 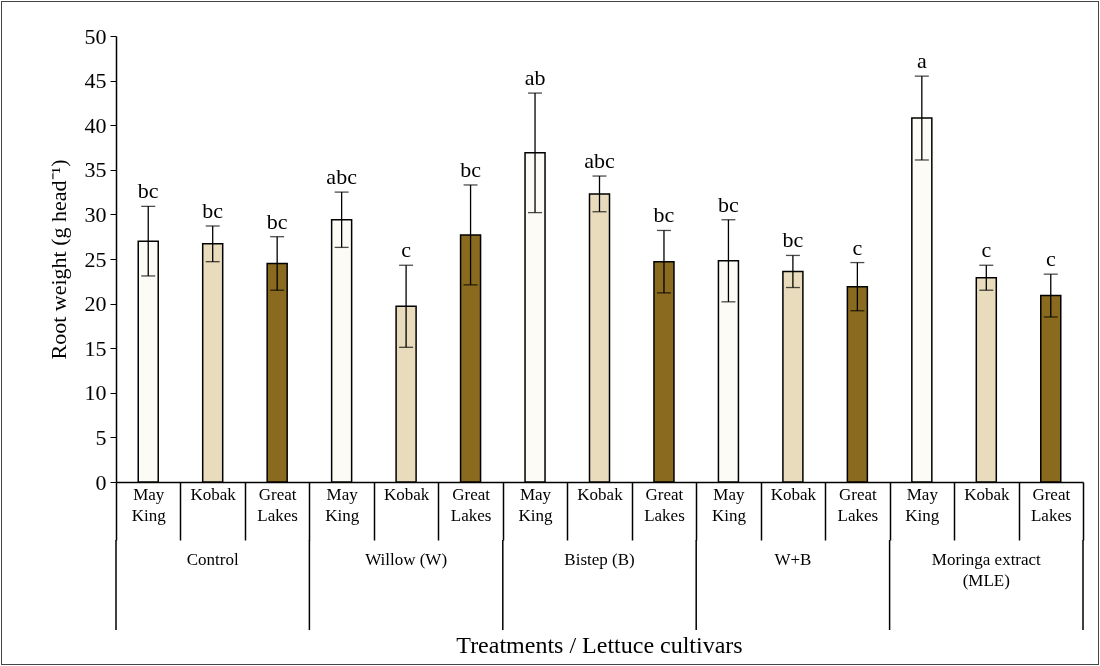 What do you see at coordinates (921, 61) in the screenshot?
I see `data-label: a` at bounding box center [921, 61].